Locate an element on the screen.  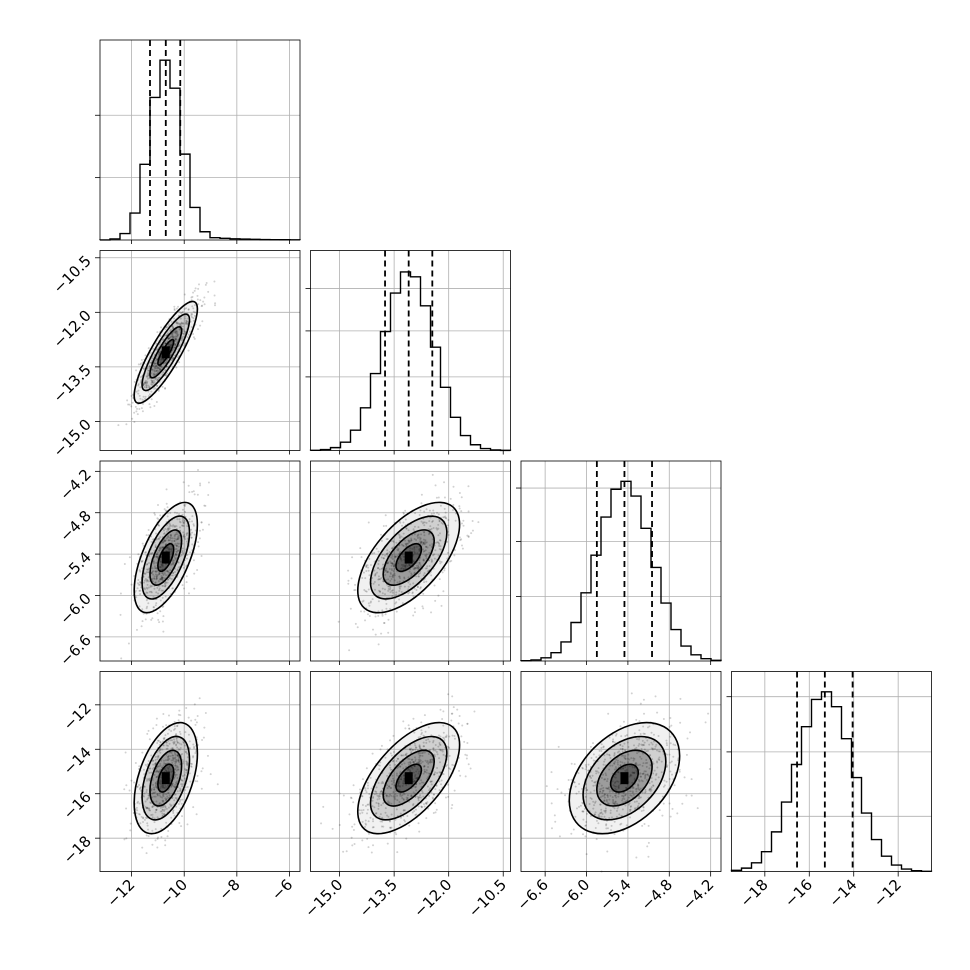
x-tick-label: −4.2 is located at coordinates (698, 895).